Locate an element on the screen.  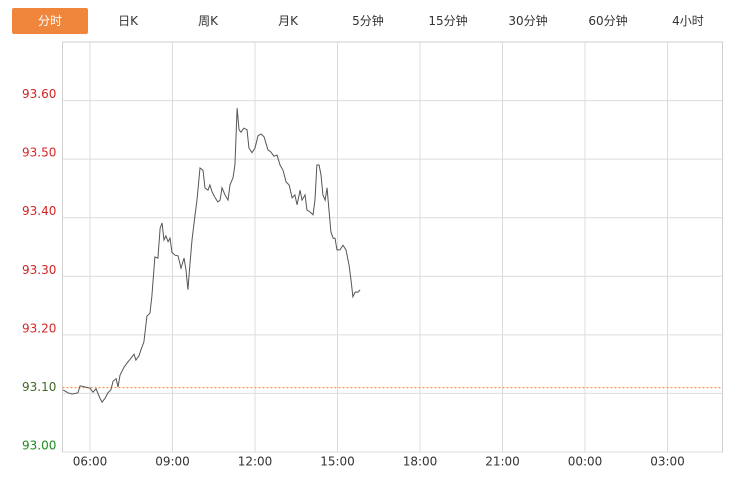
tab: 周K is located at coordinates (208, 21).